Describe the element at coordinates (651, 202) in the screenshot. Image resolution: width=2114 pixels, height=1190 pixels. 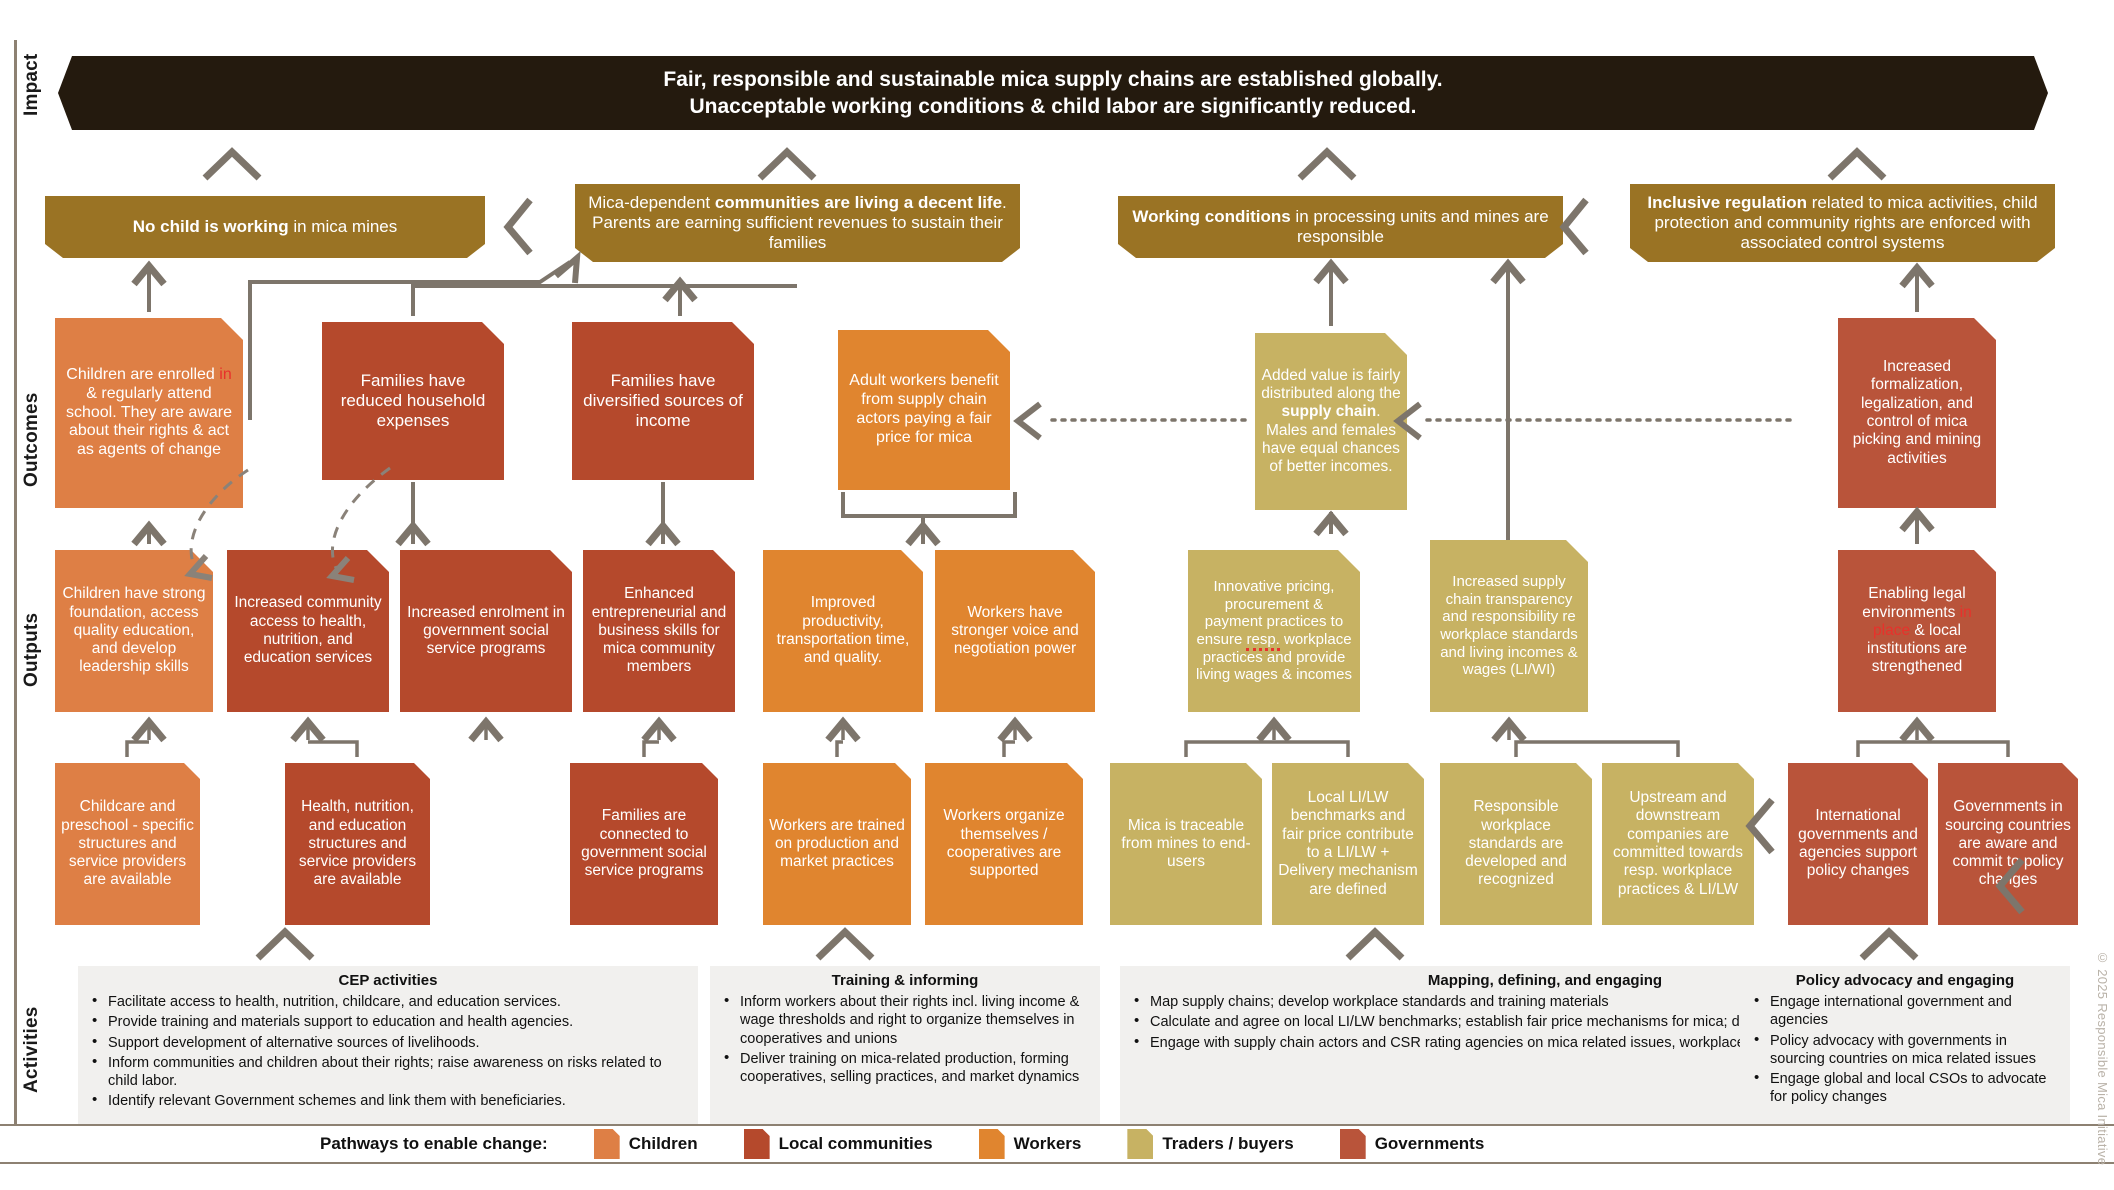
I see `goal-decent-life-pre: Mica-dependent` at that location.